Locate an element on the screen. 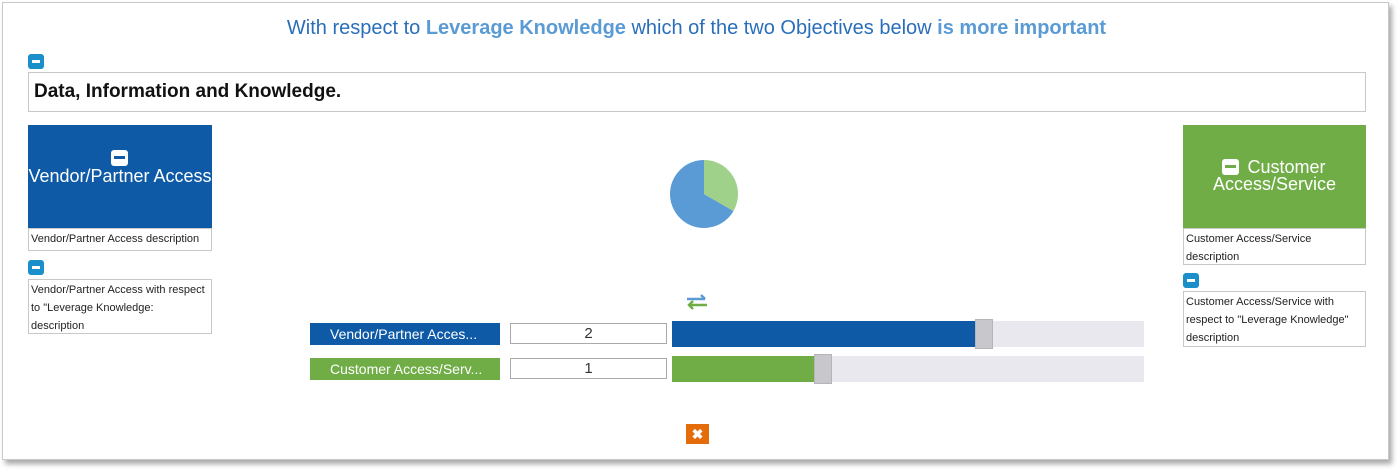 This screenshot has width=1399, height=472. swap-arrows-icon is located at coordinates (697, 302).